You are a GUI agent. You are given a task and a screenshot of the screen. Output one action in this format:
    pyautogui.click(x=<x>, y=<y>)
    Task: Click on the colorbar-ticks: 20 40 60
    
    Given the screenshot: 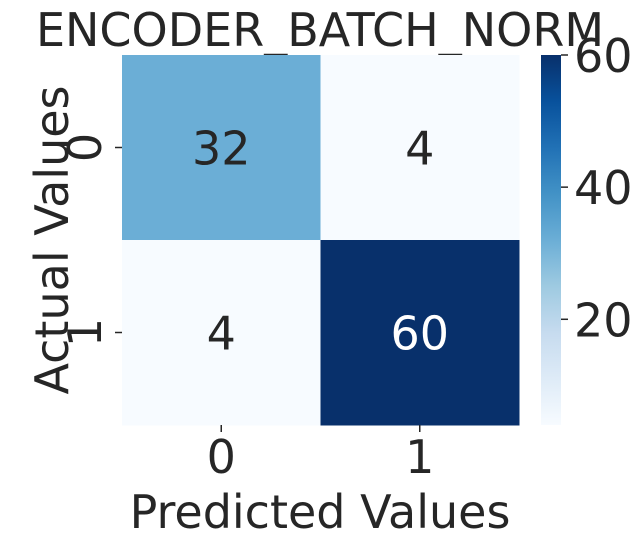 What is the action you would take?
    pyautogui.click(x=597, y=188)
    